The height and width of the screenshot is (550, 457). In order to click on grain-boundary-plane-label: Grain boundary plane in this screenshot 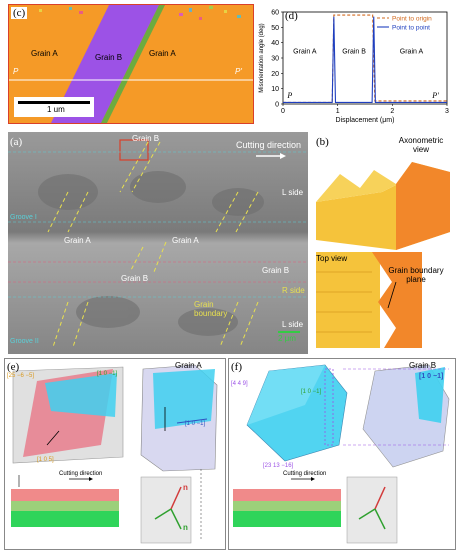, I will do `click(416, 275)`.